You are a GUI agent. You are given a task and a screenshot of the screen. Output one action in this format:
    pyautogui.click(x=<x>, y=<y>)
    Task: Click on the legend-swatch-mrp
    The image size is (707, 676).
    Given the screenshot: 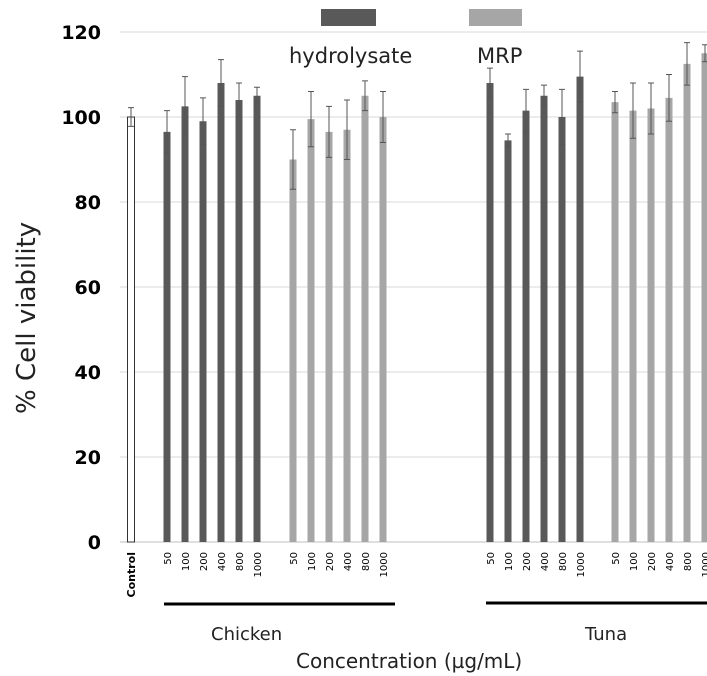 What is the action you would take?
    pyautogui.click(x=495, y=17)
    